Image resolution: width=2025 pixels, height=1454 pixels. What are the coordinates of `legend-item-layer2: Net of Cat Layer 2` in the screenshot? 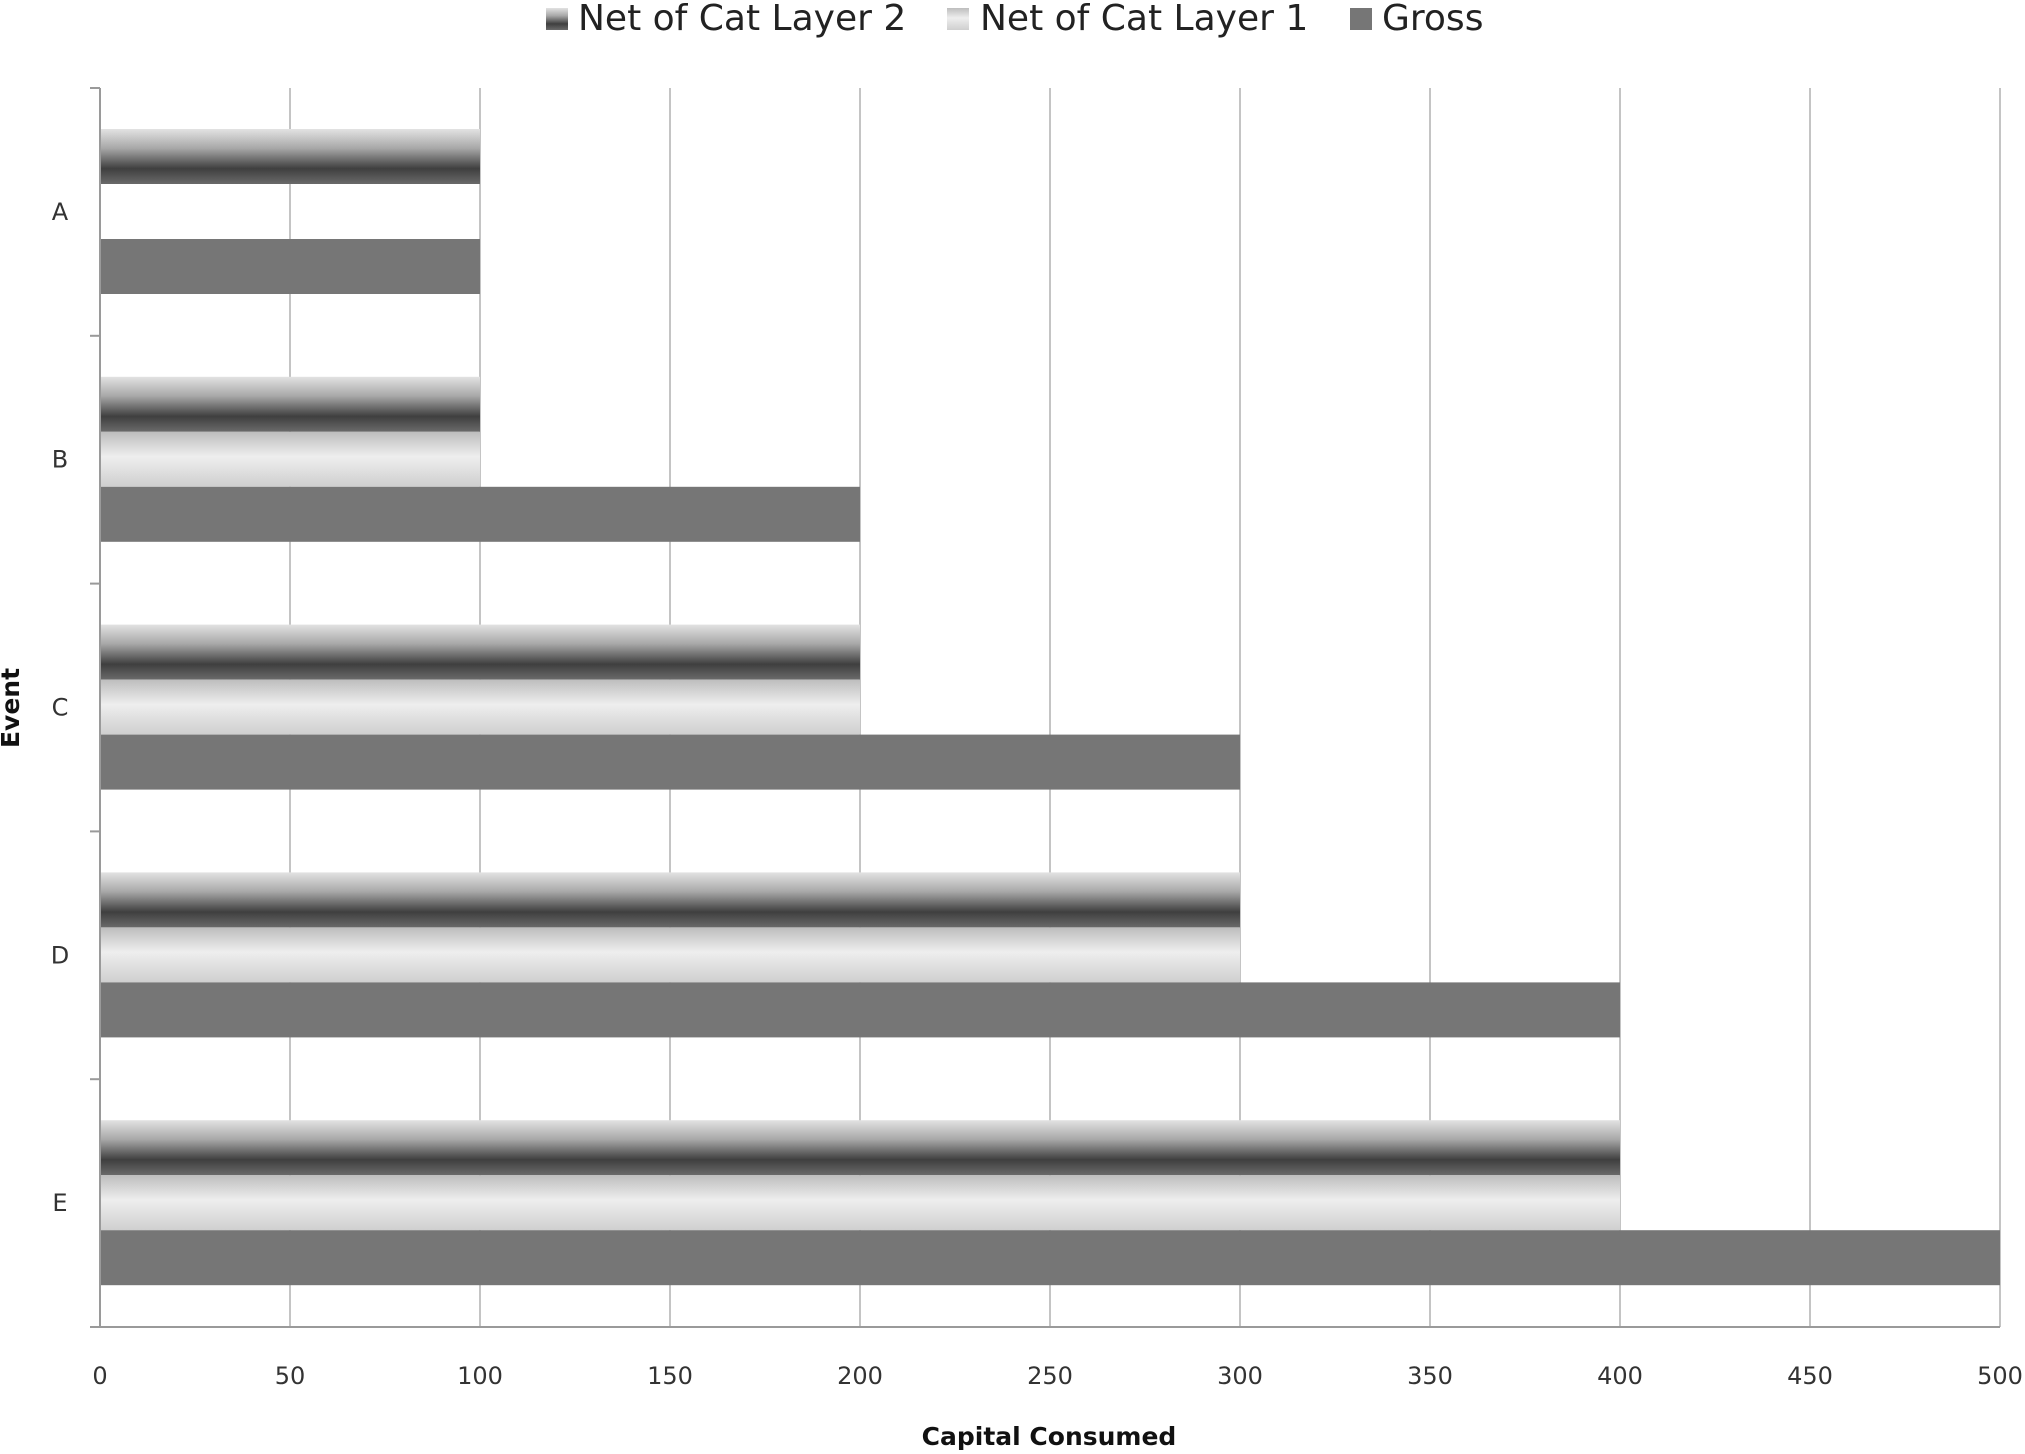 It's located at (726, 19).